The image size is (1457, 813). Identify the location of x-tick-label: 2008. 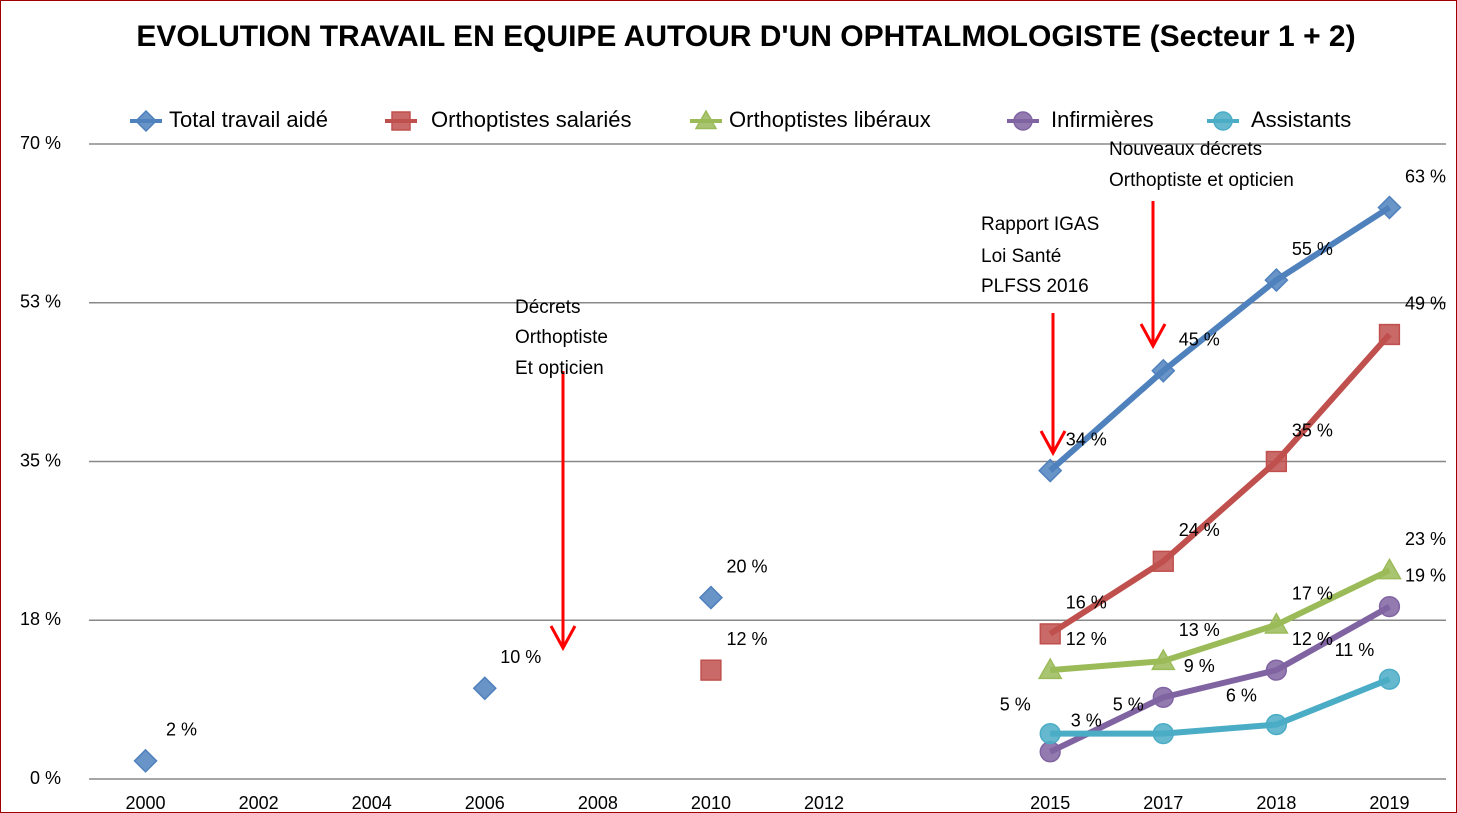
(598, 802).